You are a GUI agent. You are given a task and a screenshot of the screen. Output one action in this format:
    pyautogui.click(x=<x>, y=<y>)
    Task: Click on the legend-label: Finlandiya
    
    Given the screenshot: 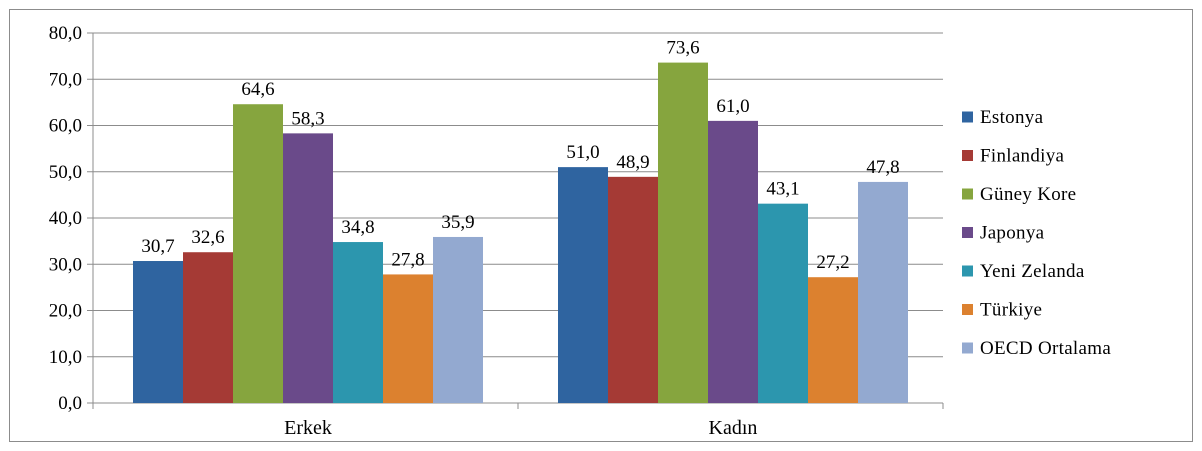 What is the action you would take?
    pyautogui.click(x=1022, y=156)
    